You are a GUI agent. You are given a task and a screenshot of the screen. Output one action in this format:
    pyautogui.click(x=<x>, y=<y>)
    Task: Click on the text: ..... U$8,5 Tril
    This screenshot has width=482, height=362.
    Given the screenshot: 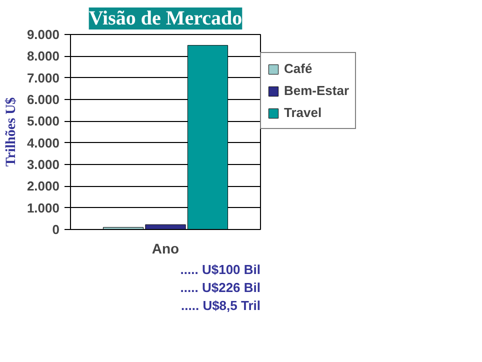 What is the action you would take?
    pyautogui.click(x=221, y=305)
    